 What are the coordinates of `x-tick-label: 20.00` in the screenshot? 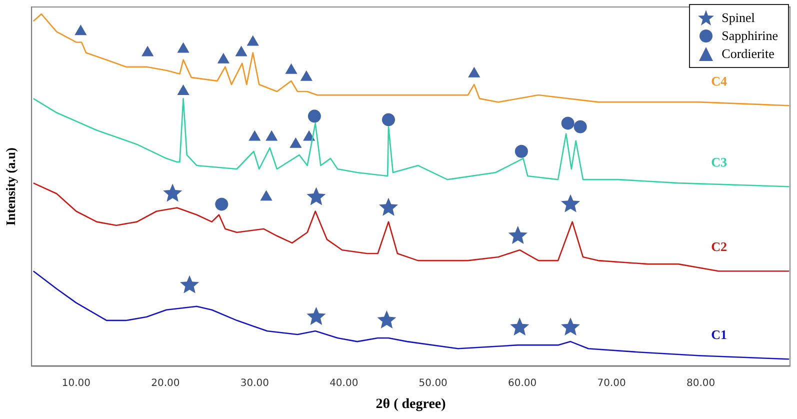 It's located at (165, 383).